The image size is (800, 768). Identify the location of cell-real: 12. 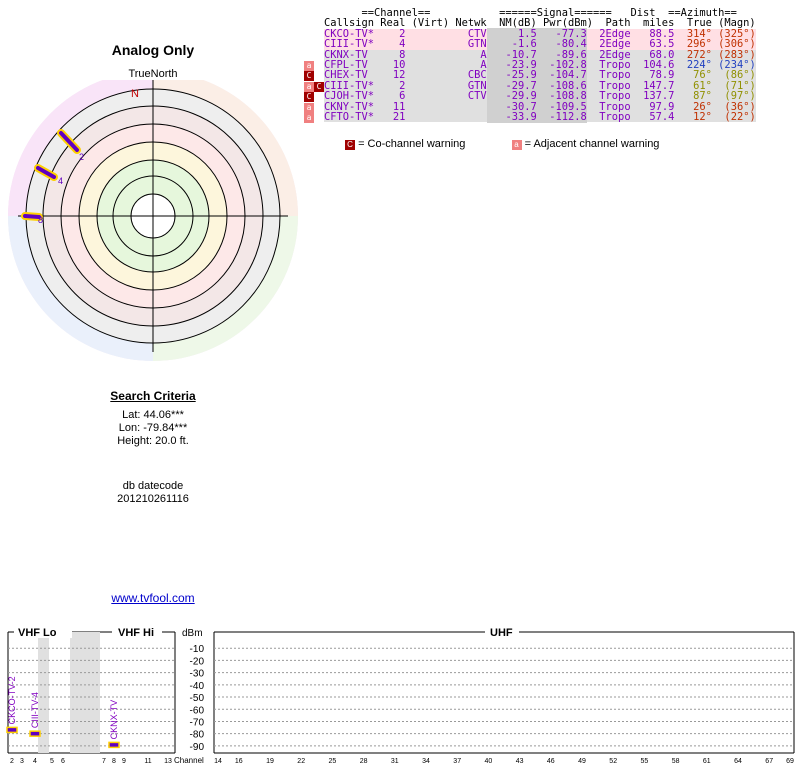
(393, 75).